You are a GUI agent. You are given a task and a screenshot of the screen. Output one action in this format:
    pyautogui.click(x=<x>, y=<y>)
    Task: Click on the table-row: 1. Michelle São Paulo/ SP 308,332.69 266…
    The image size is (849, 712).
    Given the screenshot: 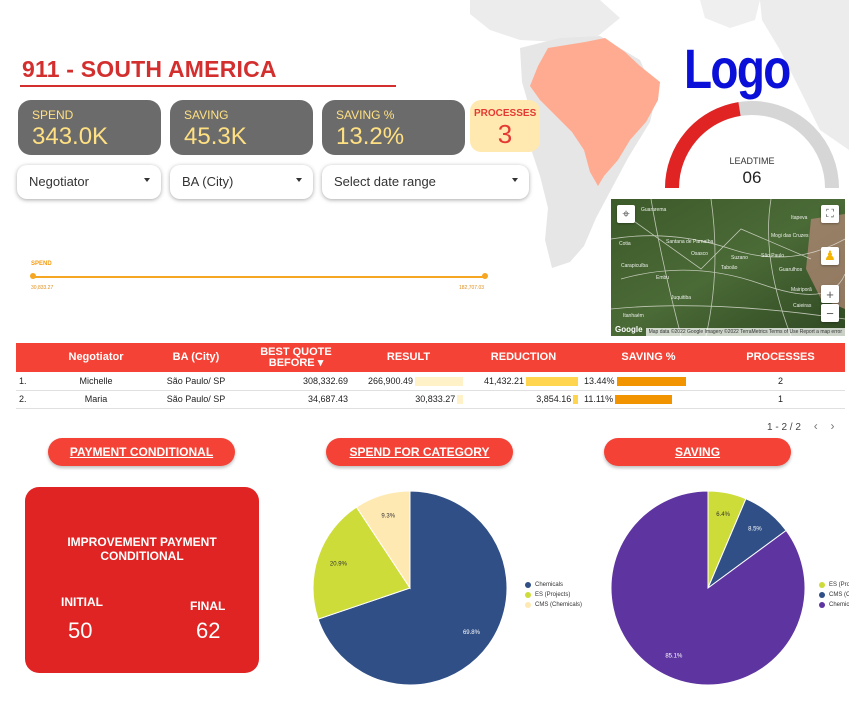 What is the action you would take?
    pyautogui.click(x=430, y=381)
    